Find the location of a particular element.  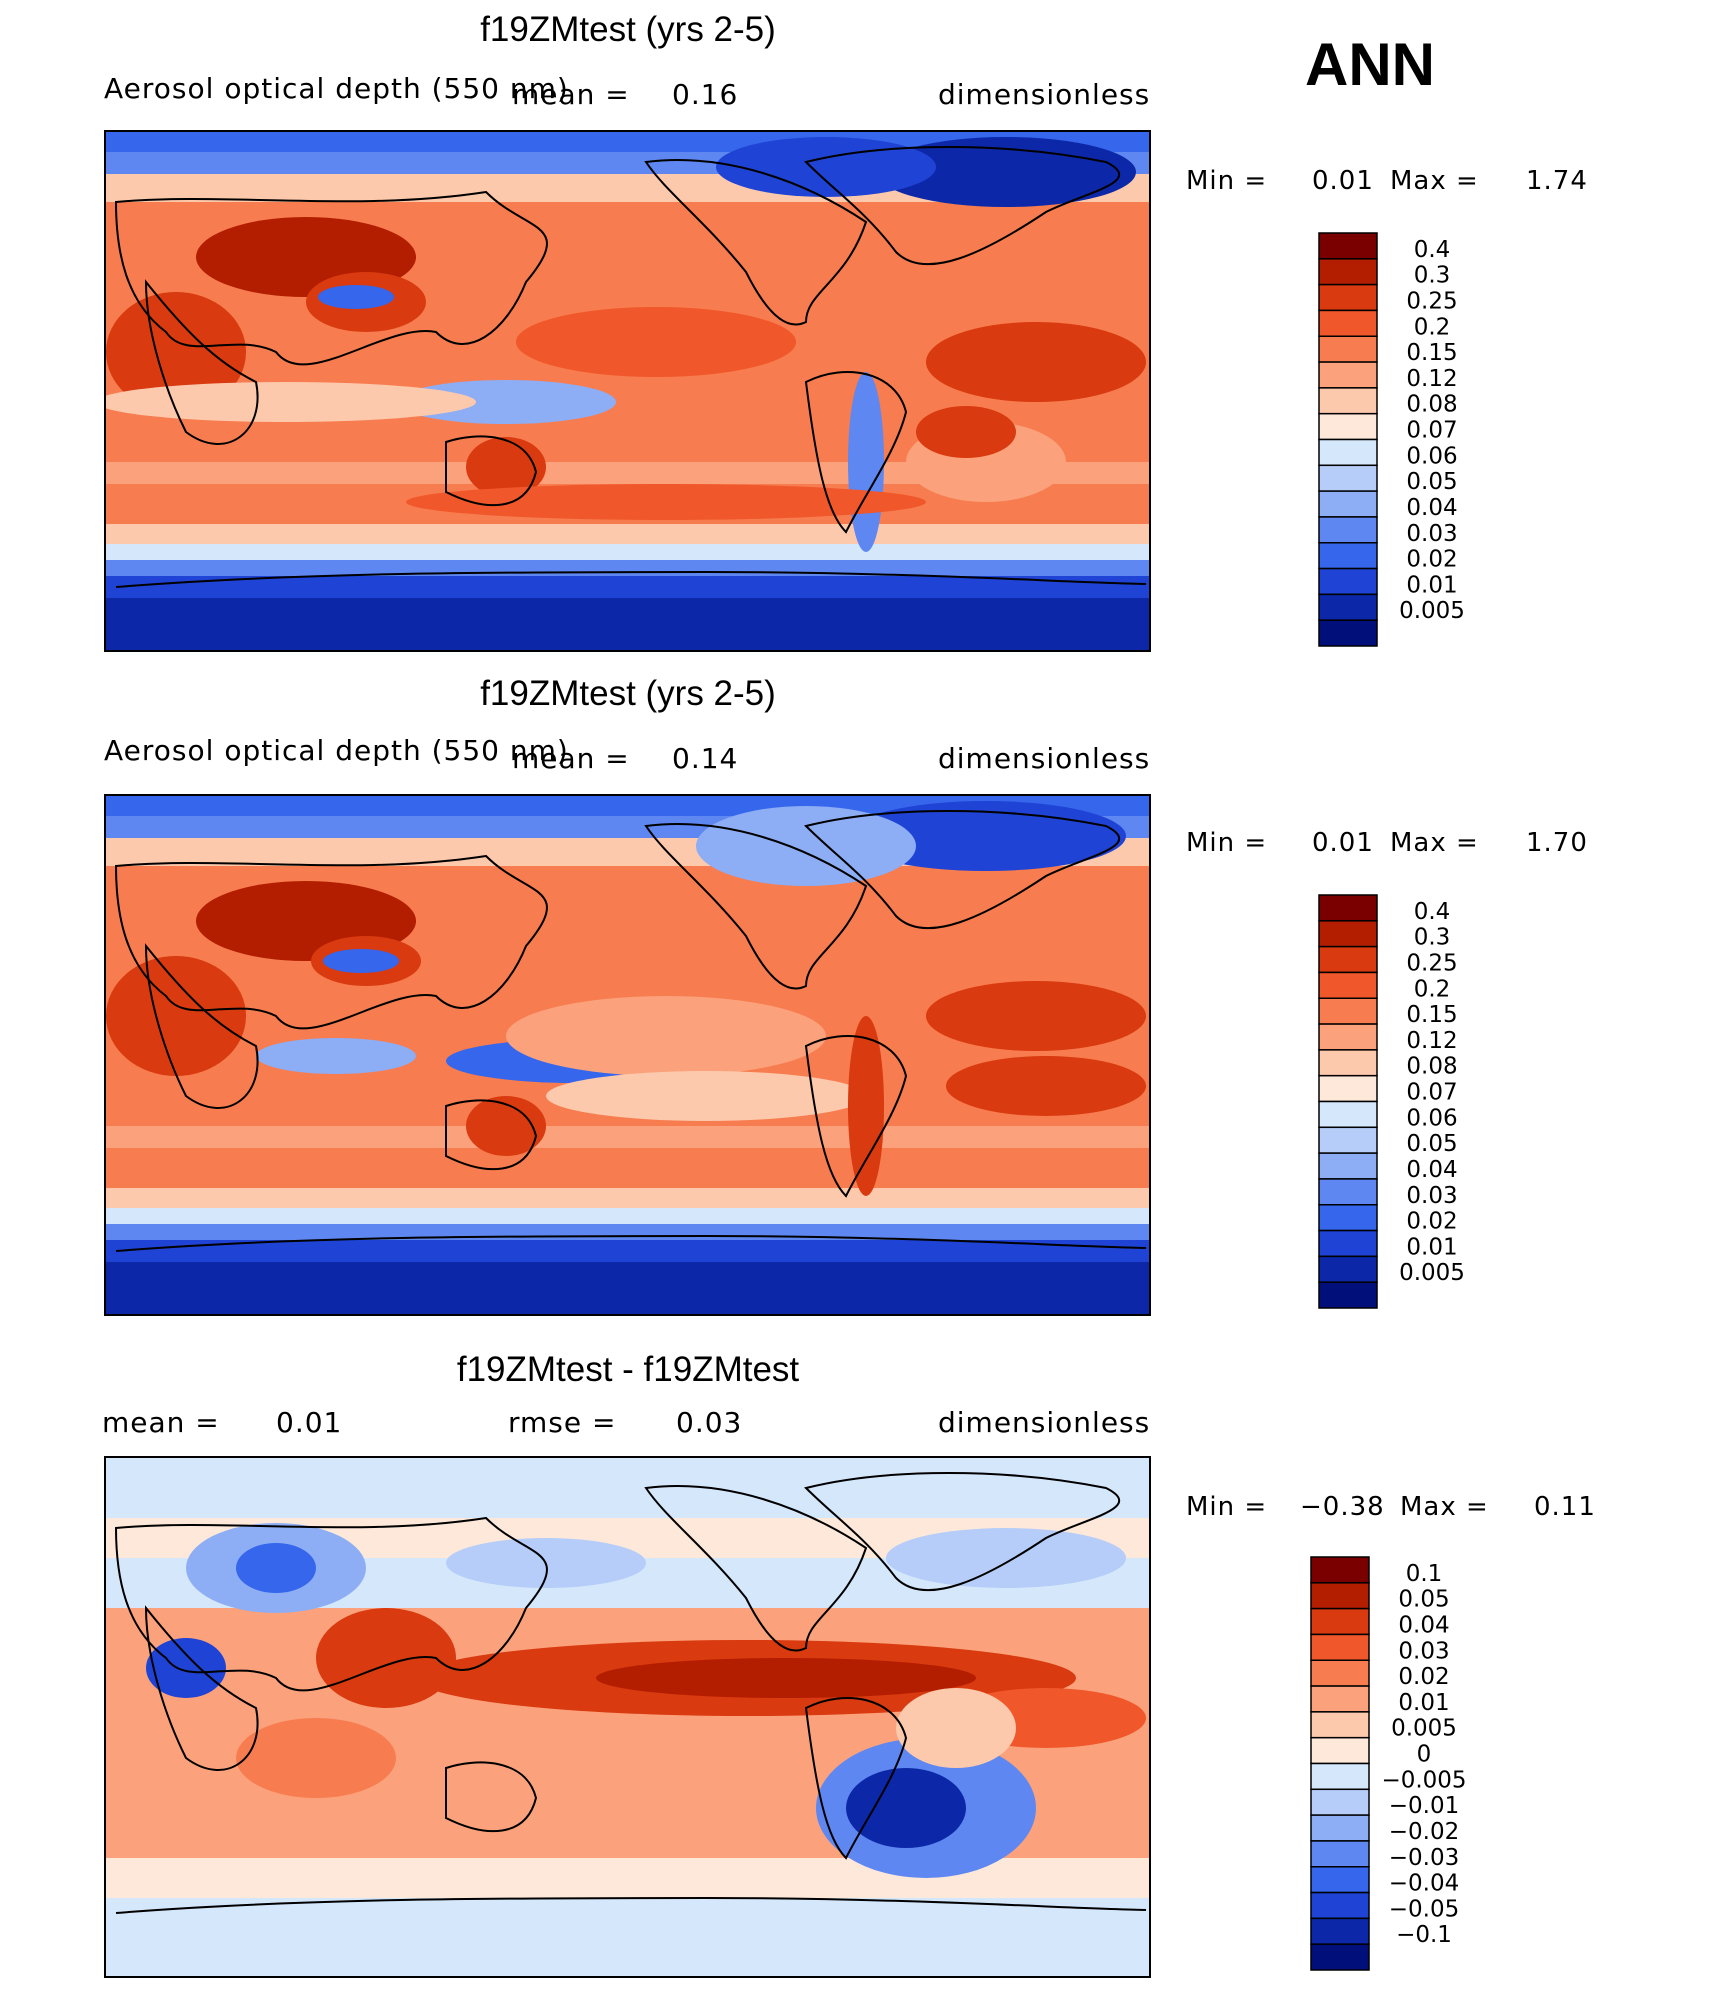

colorbar-tick-label: −0.05 is located at coordinates (1424, 1909).